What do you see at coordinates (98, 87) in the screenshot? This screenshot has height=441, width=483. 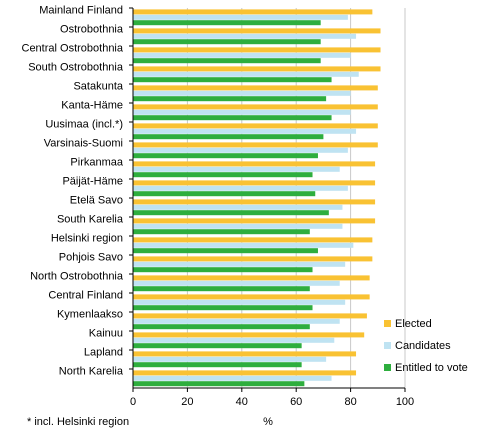 I see `category-label: Satakunta` at bounding box center [98, 87].